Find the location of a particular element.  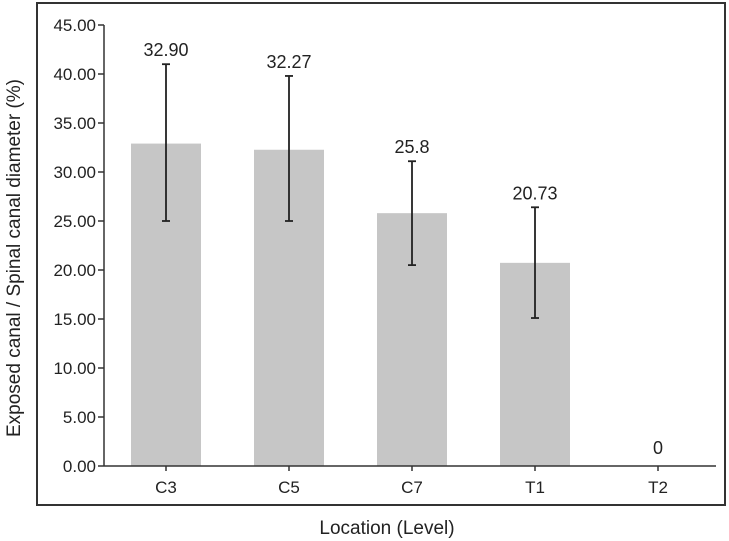

y-tick-label: 15.00 is located at coordinates (74, 319).